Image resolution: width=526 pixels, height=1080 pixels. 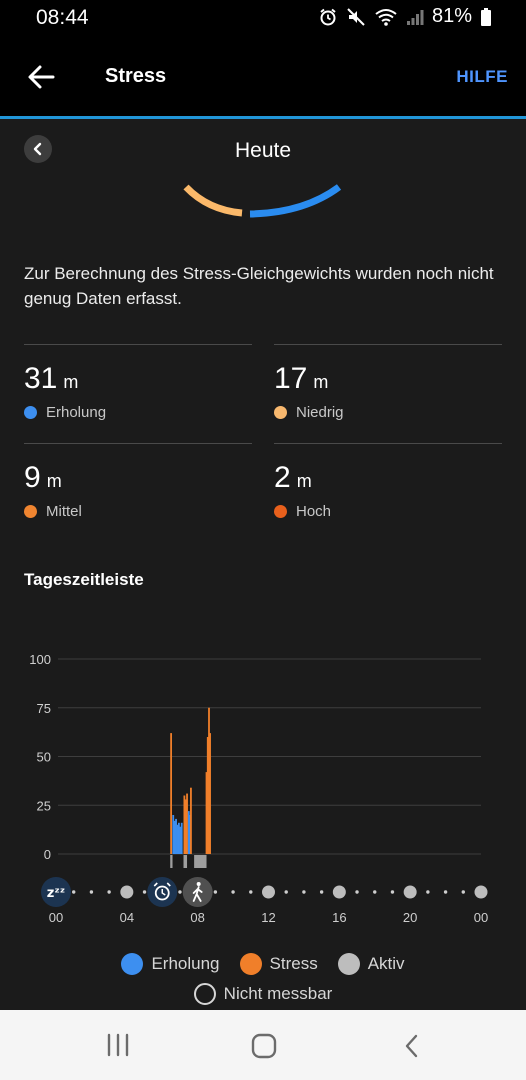 I want to click on walker-body, so click(x=197, y=894).